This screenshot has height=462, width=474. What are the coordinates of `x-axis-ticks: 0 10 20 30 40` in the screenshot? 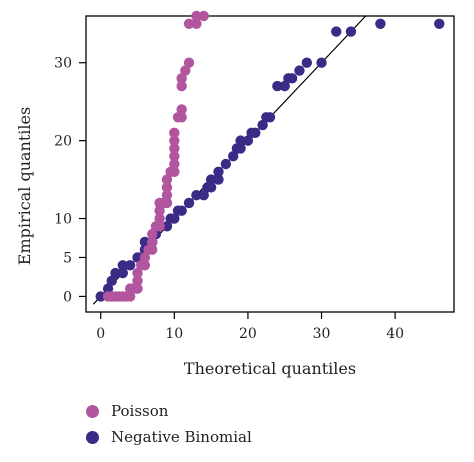 It's located at (250, 327).